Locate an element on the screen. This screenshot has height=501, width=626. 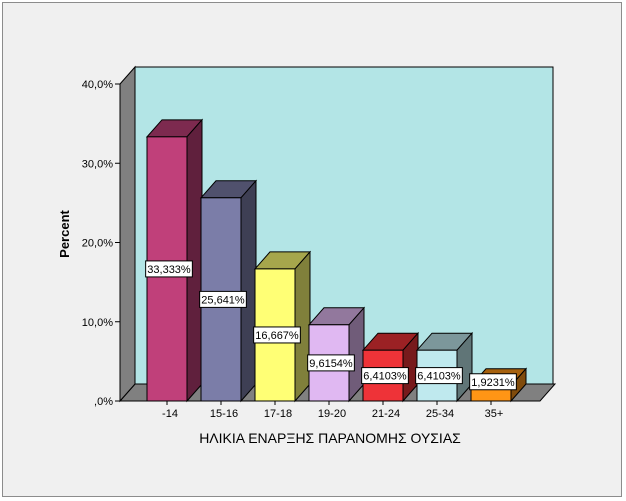
y-axis: ,0% 10,0% 20,0% 30,0% 40,0% is located at coordinates (101, 243).